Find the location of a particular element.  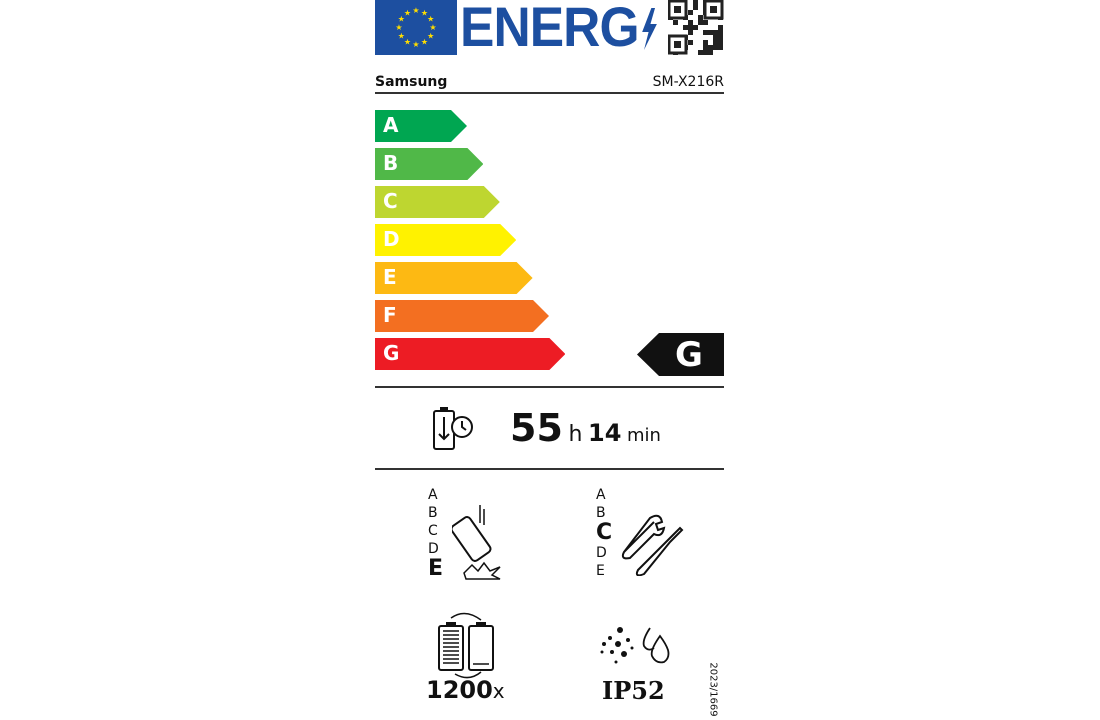

energy-class-bar-F: F is located at coordinates (462, 316).